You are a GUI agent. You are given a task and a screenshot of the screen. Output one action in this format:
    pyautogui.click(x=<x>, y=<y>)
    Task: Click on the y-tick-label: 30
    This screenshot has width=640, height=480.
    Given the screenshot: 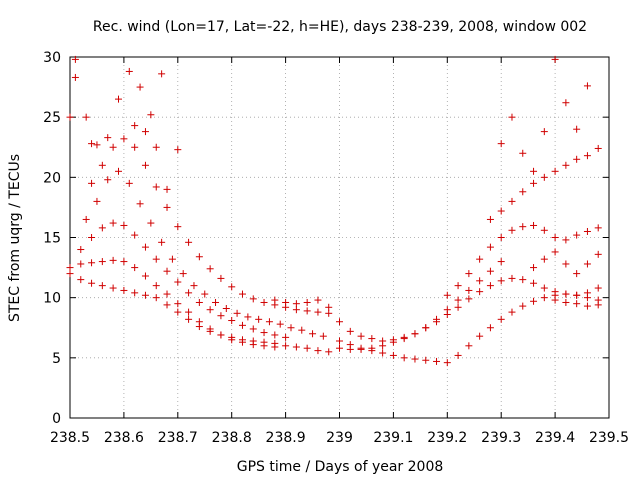 What is the action you would take?
    pyautogui.click(x=52, y=58)
    